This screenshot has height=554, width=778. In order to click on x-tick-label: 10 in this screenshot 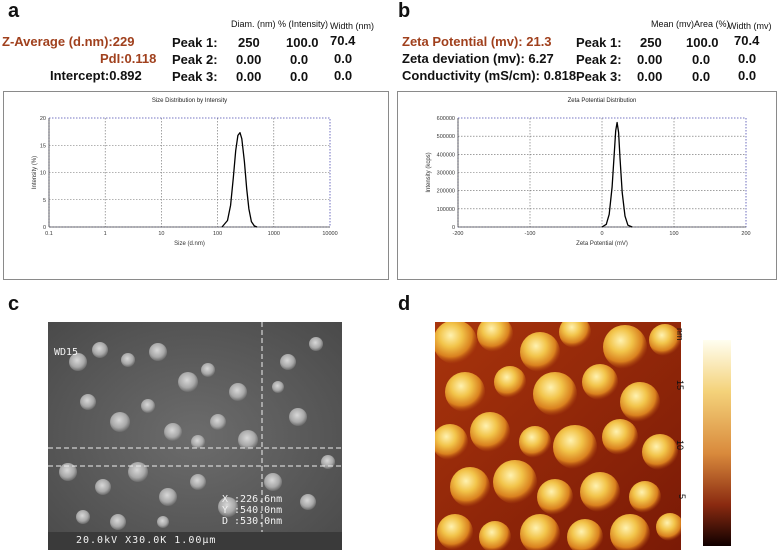, I will do `click(161, 234)`.